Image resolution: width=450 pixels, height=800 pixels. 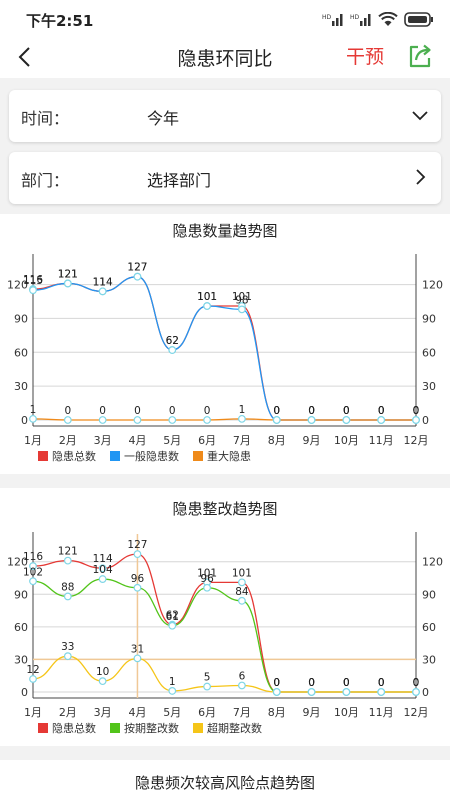 I want to click on chevron-left-icon, so click(x=24, y=57).